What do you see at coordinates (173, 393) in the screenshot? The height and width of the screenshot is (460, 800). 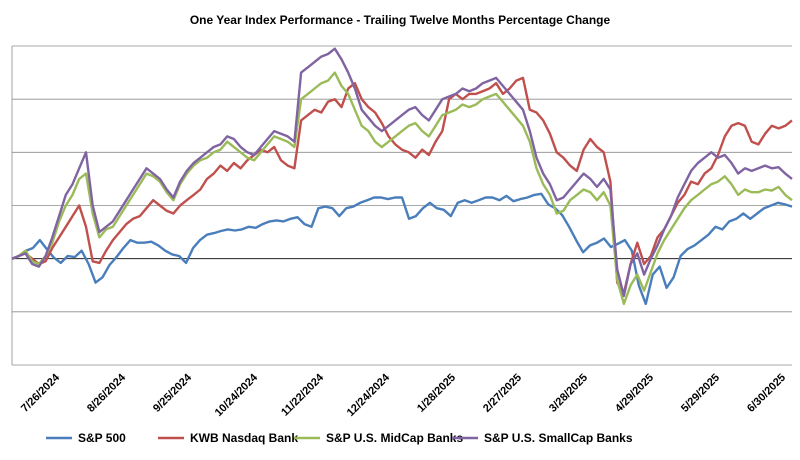 I see `x-tick-label: 9/25/2024` at bounding box center [173, 393].